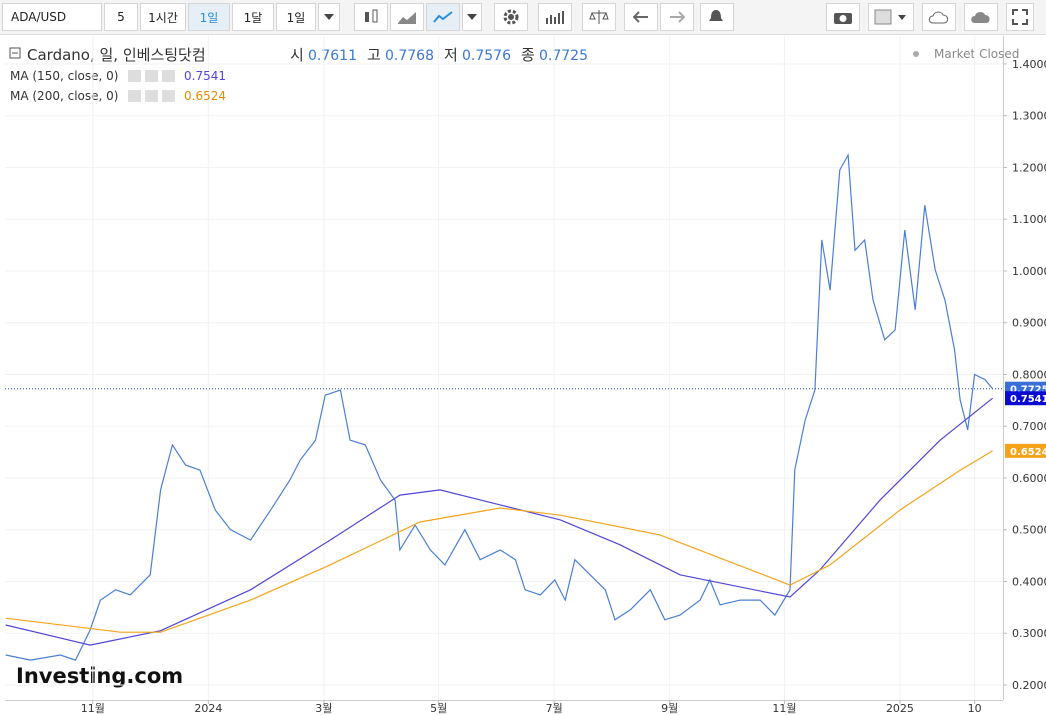 This screenshot has height=715, width=1046. What do you see at coordinates (438, 708) in the screenshot?
I see `x-tick-label: 5월` at bounding box center [438, 708].